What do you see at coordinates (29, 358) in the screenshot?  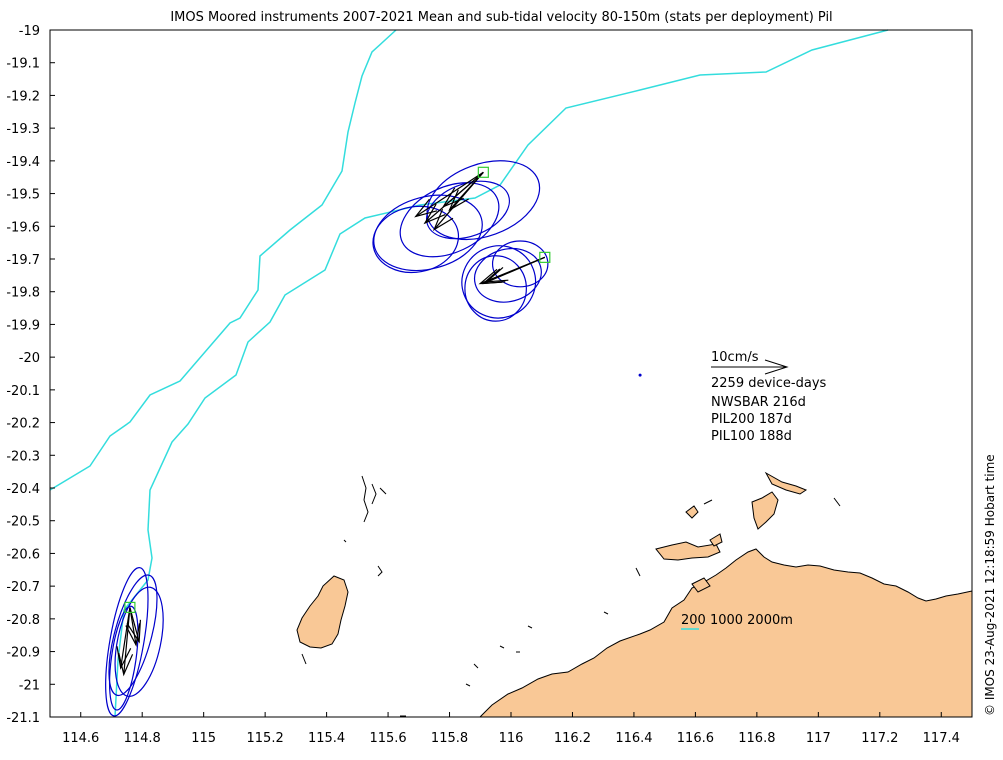 I see `y-tick-label: -20` at bounding box center [29, 358].